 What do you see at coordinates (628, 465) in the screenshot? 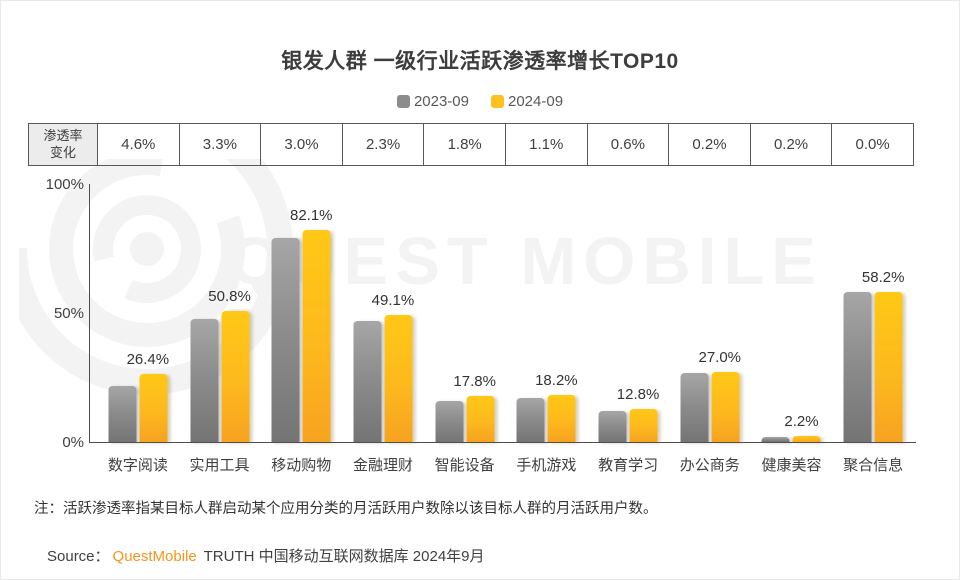
I see `x-axis-label-教育学习: 教育学习` at bounding box center [628, 465].